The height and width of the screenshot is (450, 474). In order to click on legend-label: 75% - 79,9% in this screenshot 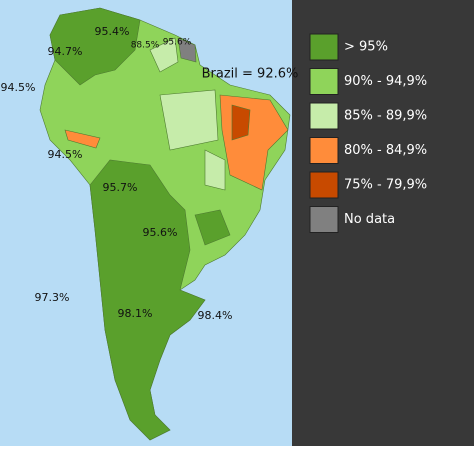, I will do `click(385, 185)`.